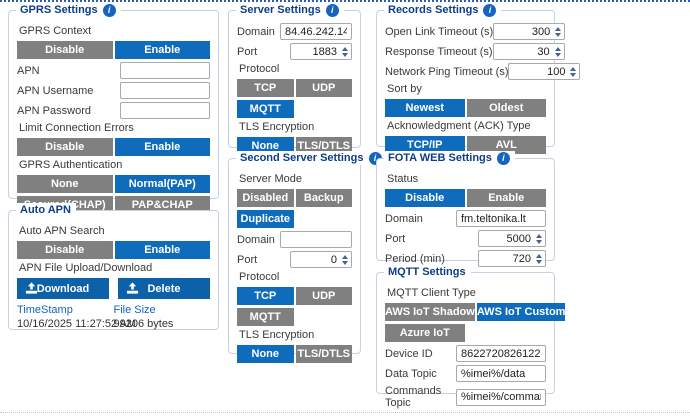 The image size is (690, 418). What do you see at coordinates (65, 50) in the screenshot?
I see `gprs-context-disable-button: Disable` at bounding box center [65, 50].